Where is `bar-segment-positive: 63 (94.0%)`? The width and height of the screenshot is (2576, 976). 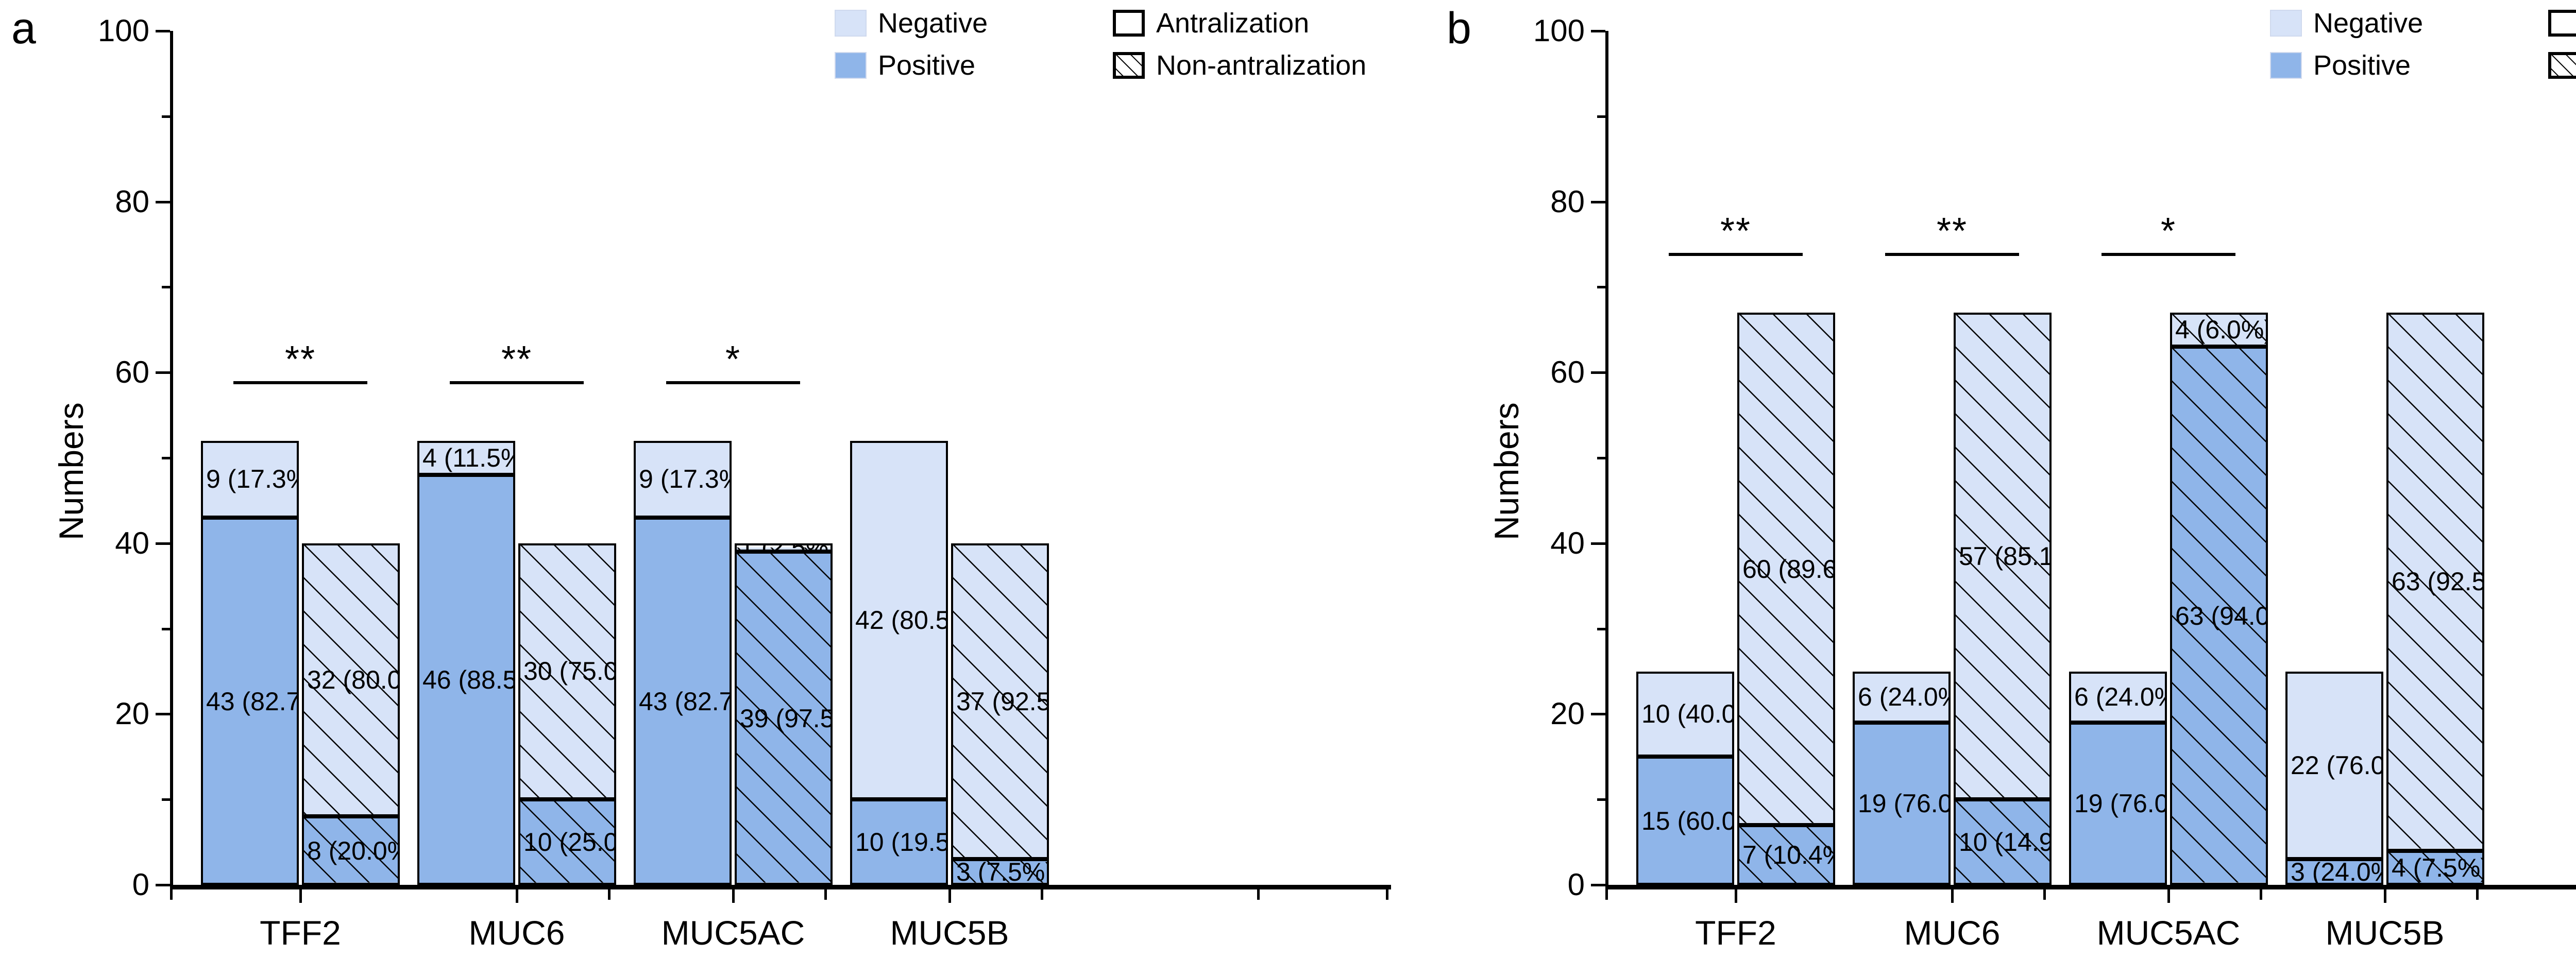 bar-segment-positive: 63 (94.0%) is located at coordinates (2219, 616).